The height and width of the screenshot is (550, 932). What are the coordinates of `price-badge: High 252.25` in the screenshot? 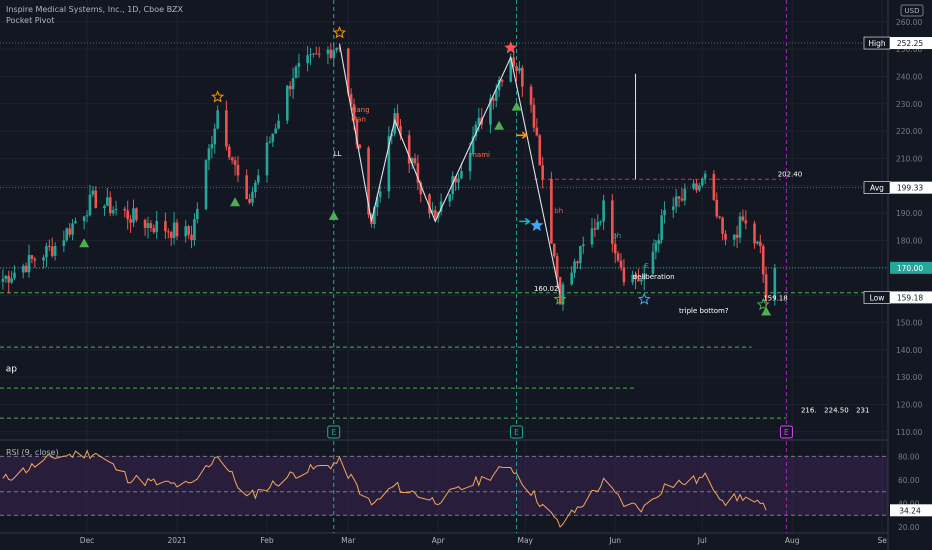 It's located at (897, 43).